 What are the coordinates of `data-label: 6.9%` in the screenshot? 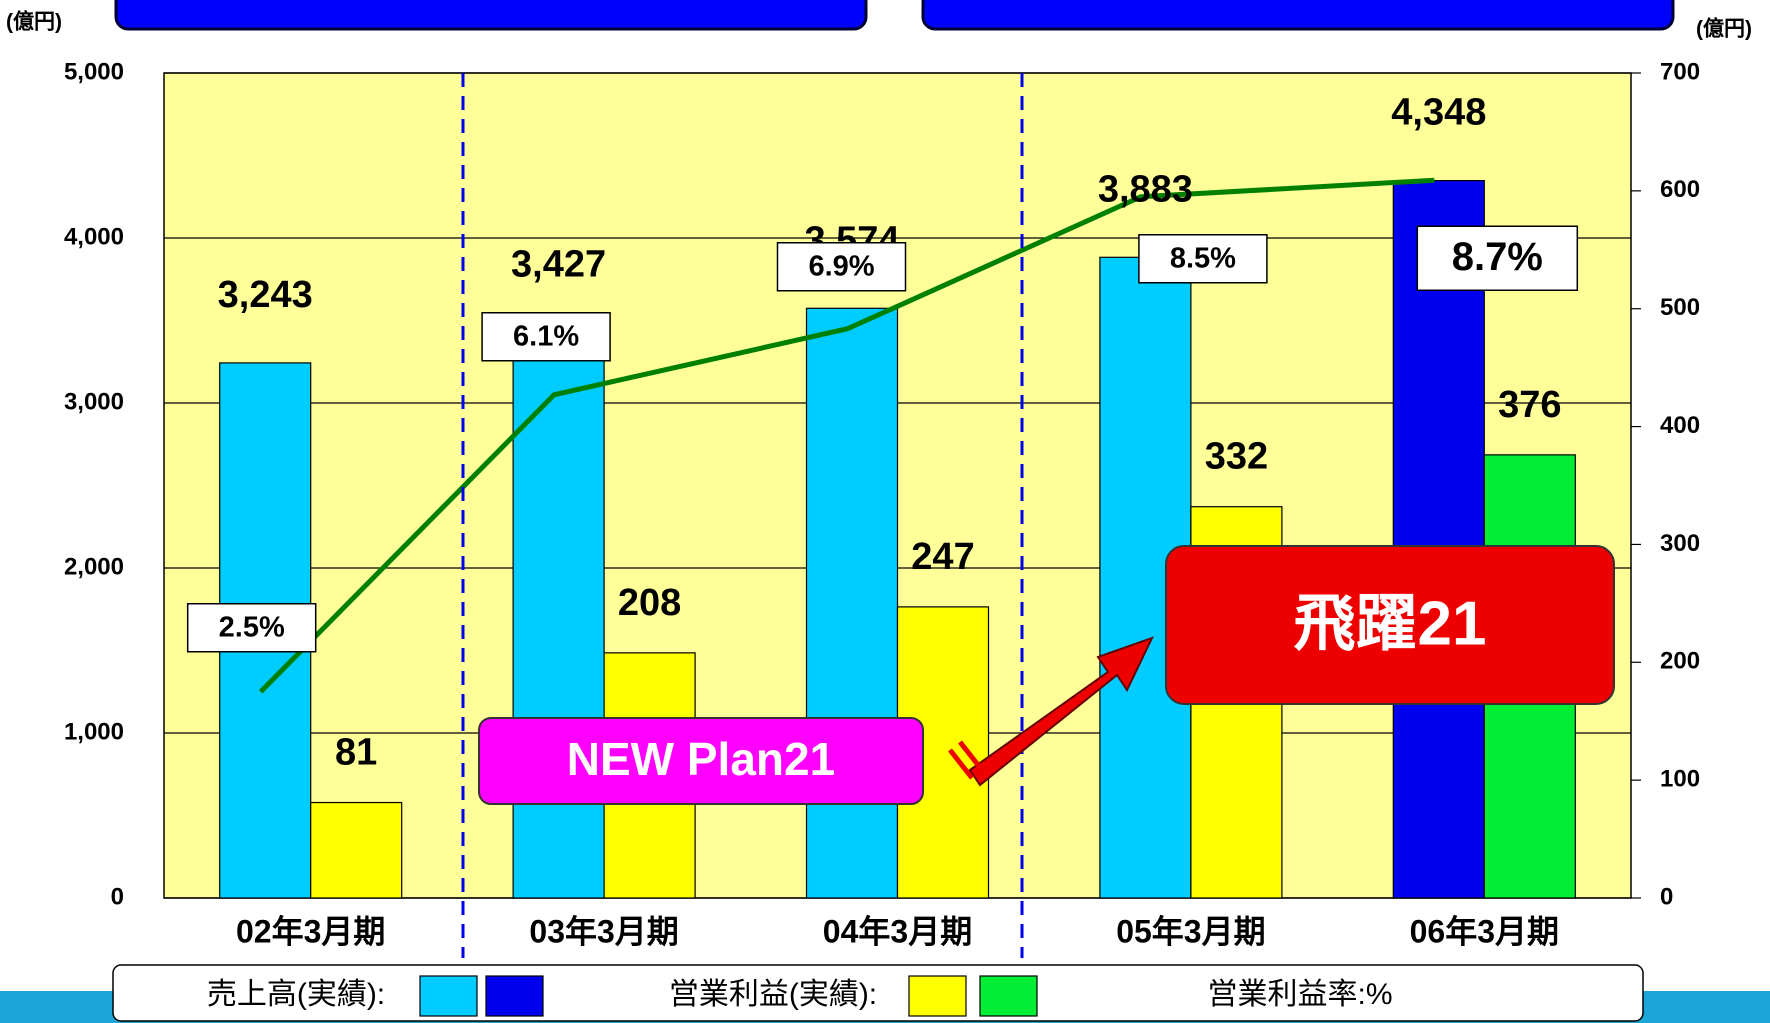 It's located at (841, 266).